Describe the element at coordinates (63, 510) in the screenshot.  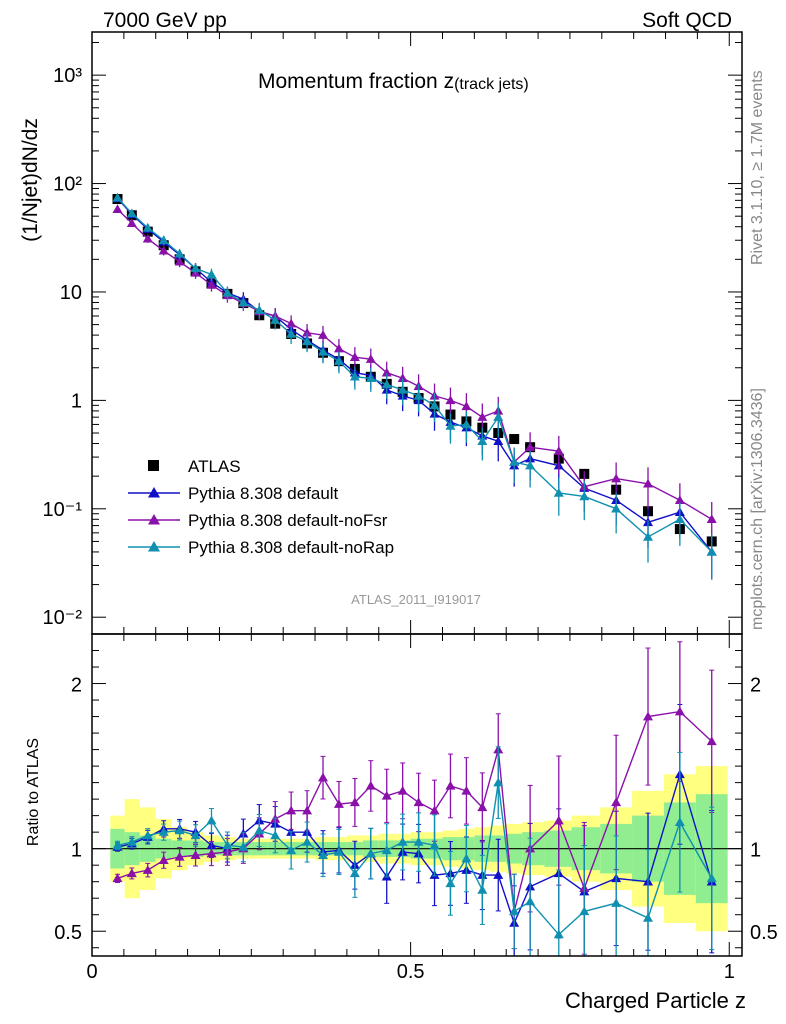
I see `main-y-tick-label: 10⁻¹` at that location.